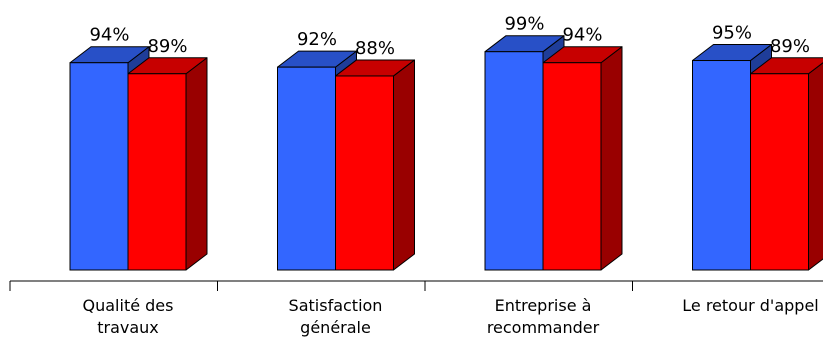  I want to click on category-axis, so click(416, 285).